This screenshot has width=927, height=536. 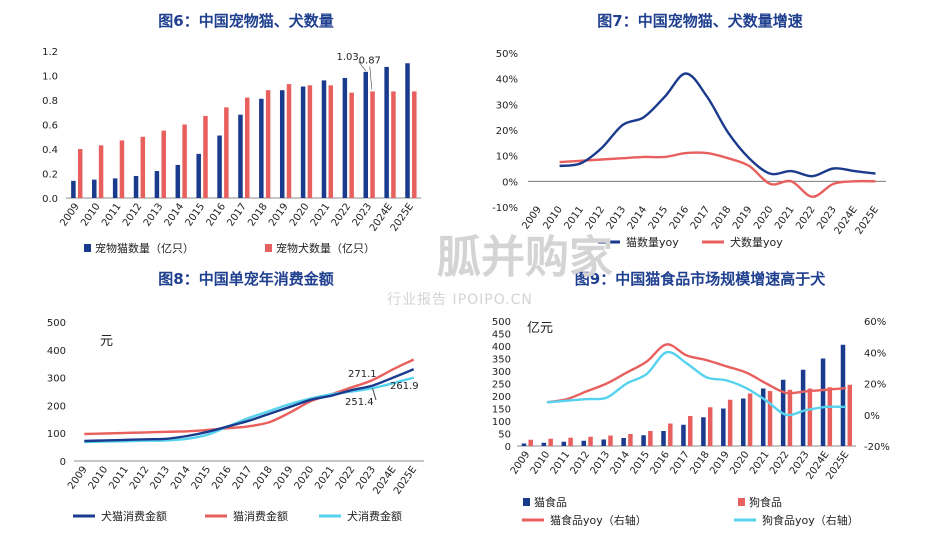 I want to click on c8-xtick: 2020, so click(x=305, y=477).